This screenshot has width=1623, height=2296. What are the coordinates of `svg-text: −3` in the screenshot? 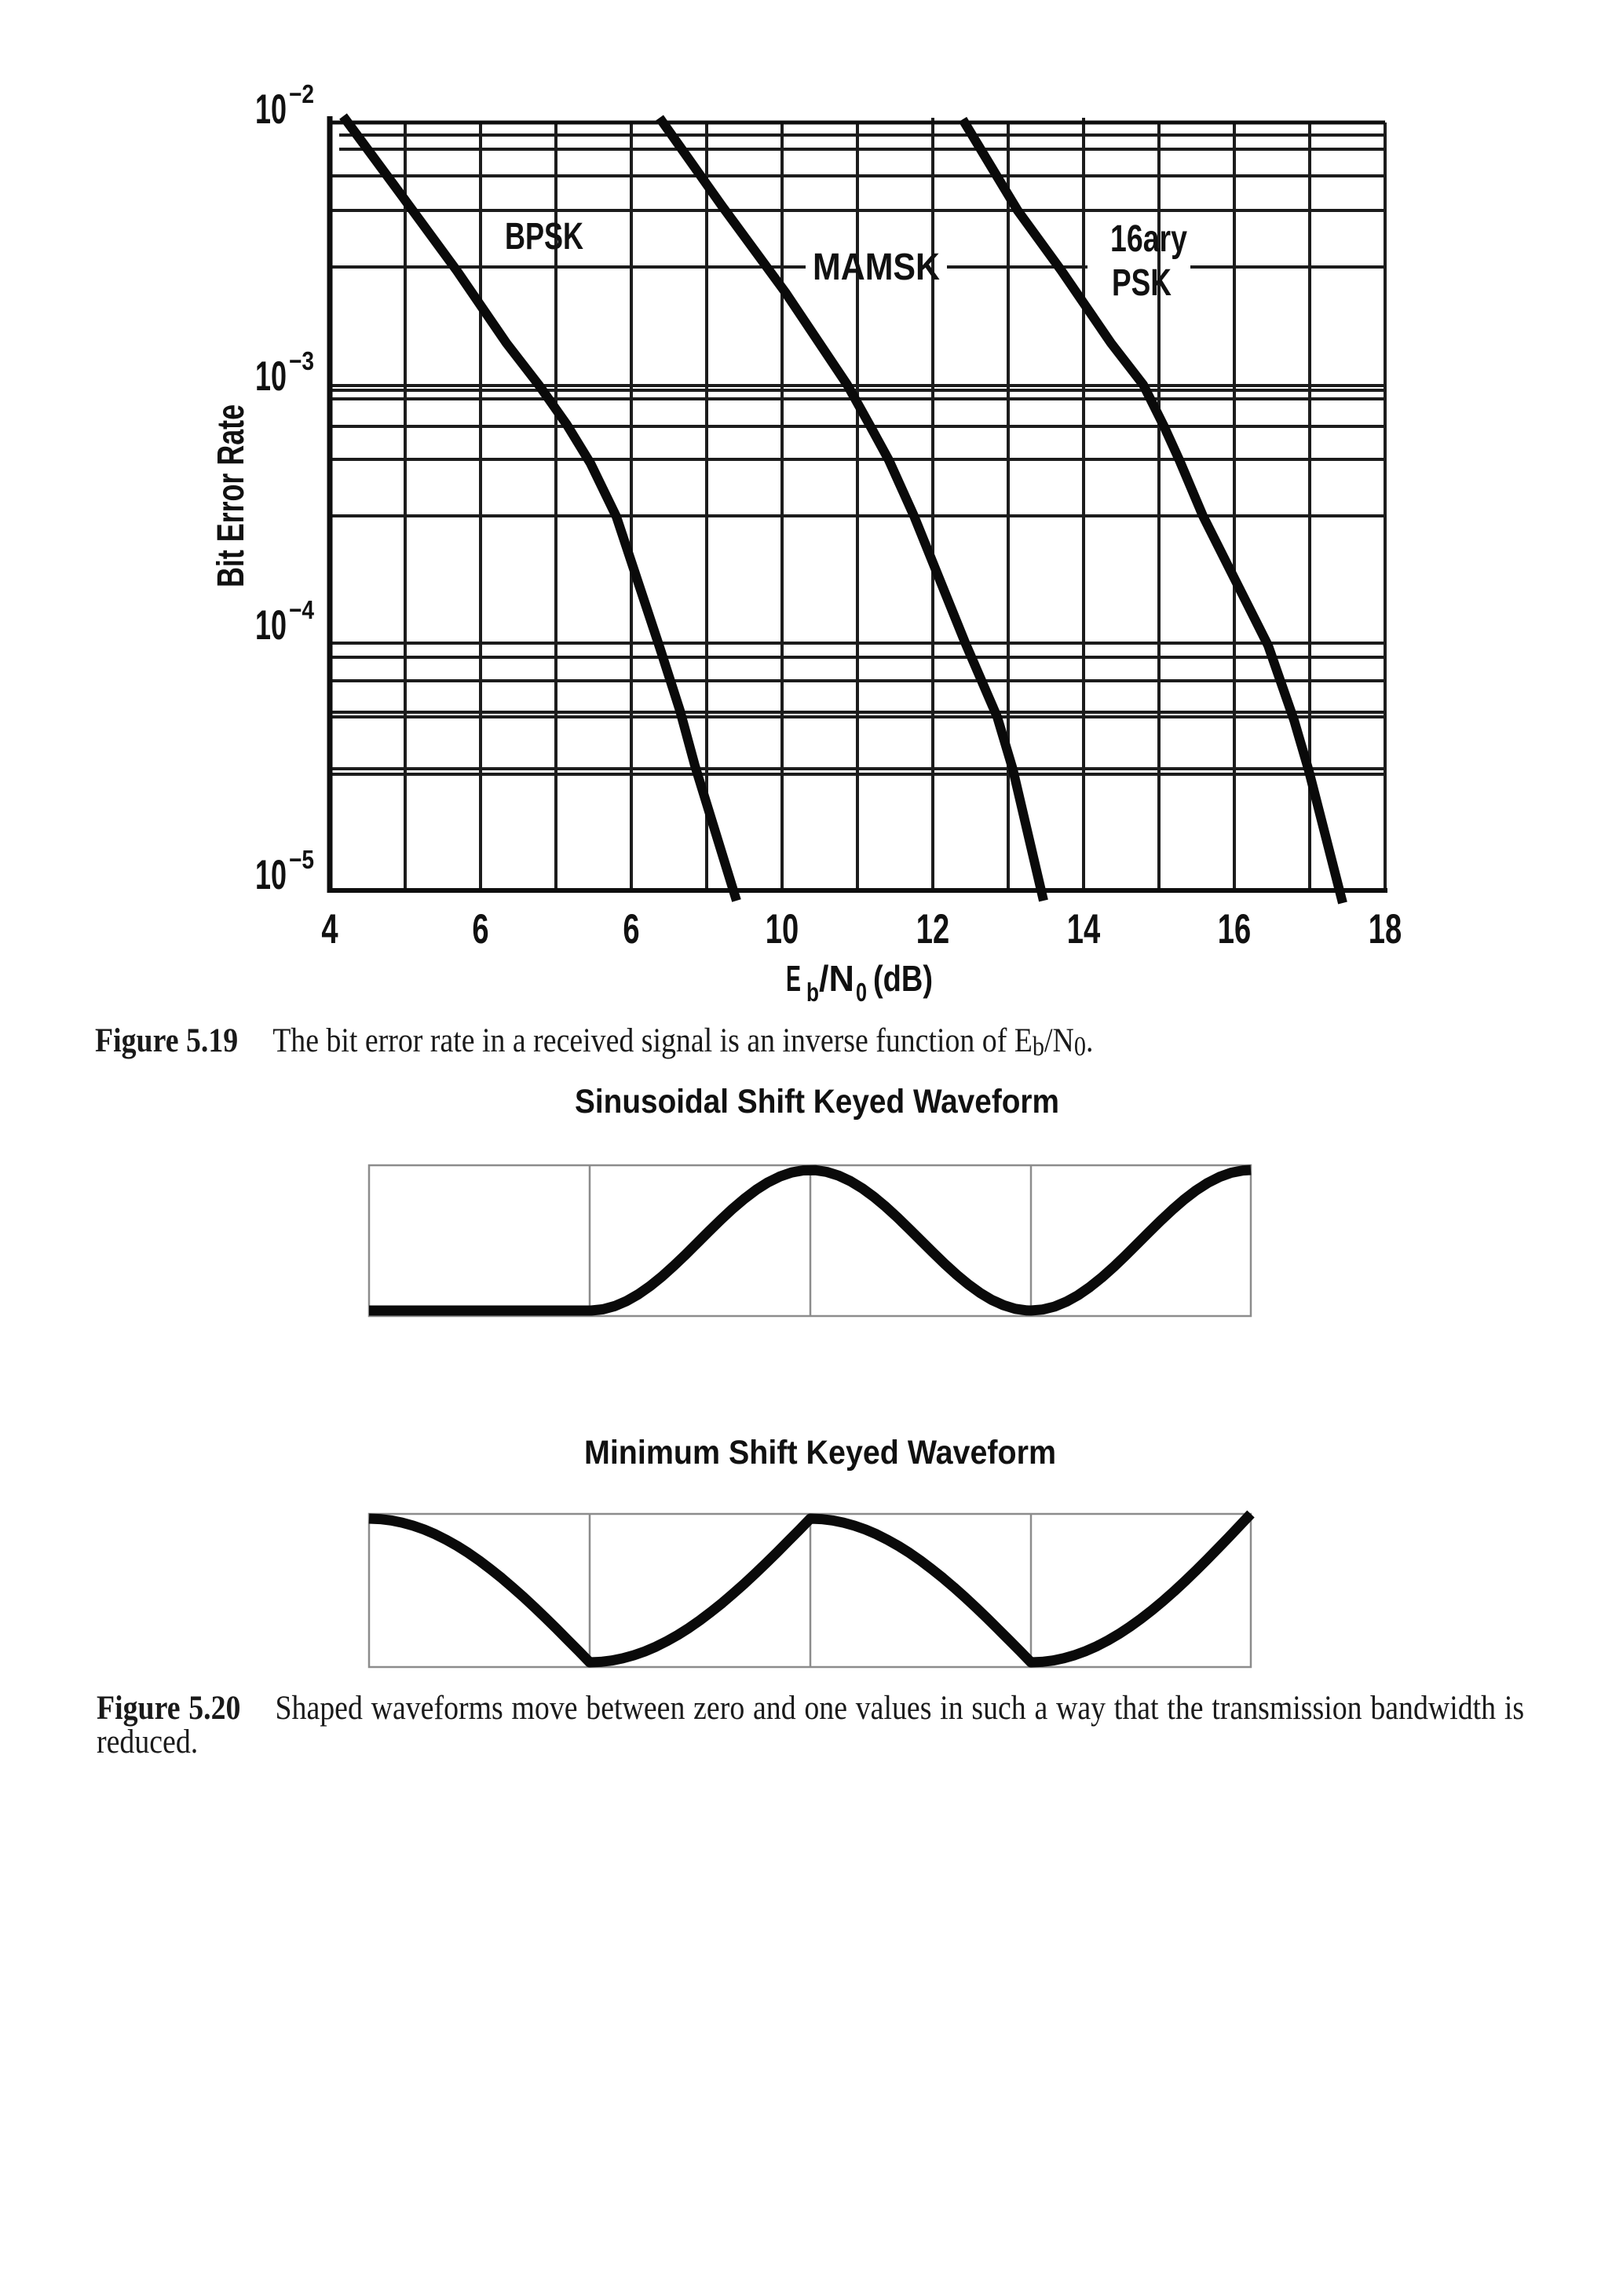 It's located at (301, 360).